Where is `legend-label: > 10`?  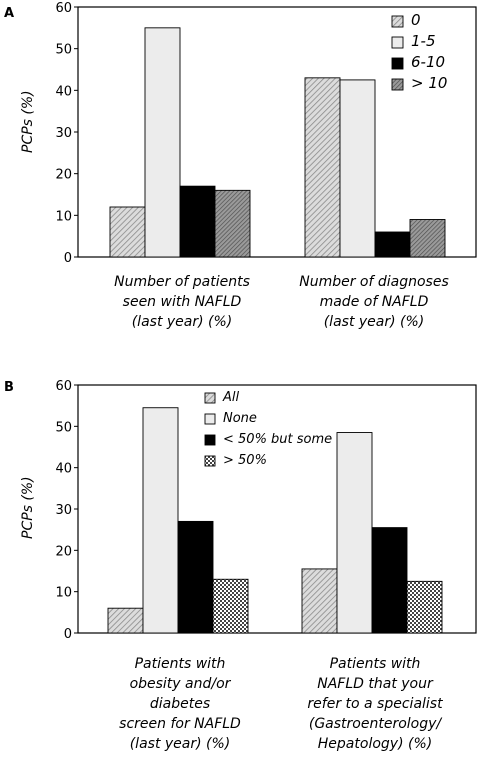 legend-label: > 10 is located at coordinates (429, 83).